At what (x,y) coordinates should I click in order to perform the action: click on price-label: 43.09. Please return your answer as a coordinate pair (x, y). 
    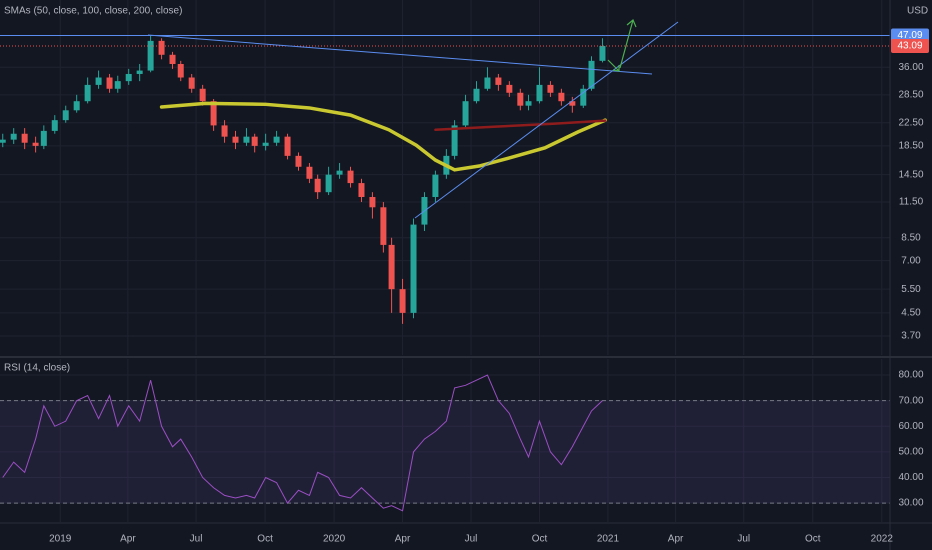
    Looking at the image, I should click on (909, 46).